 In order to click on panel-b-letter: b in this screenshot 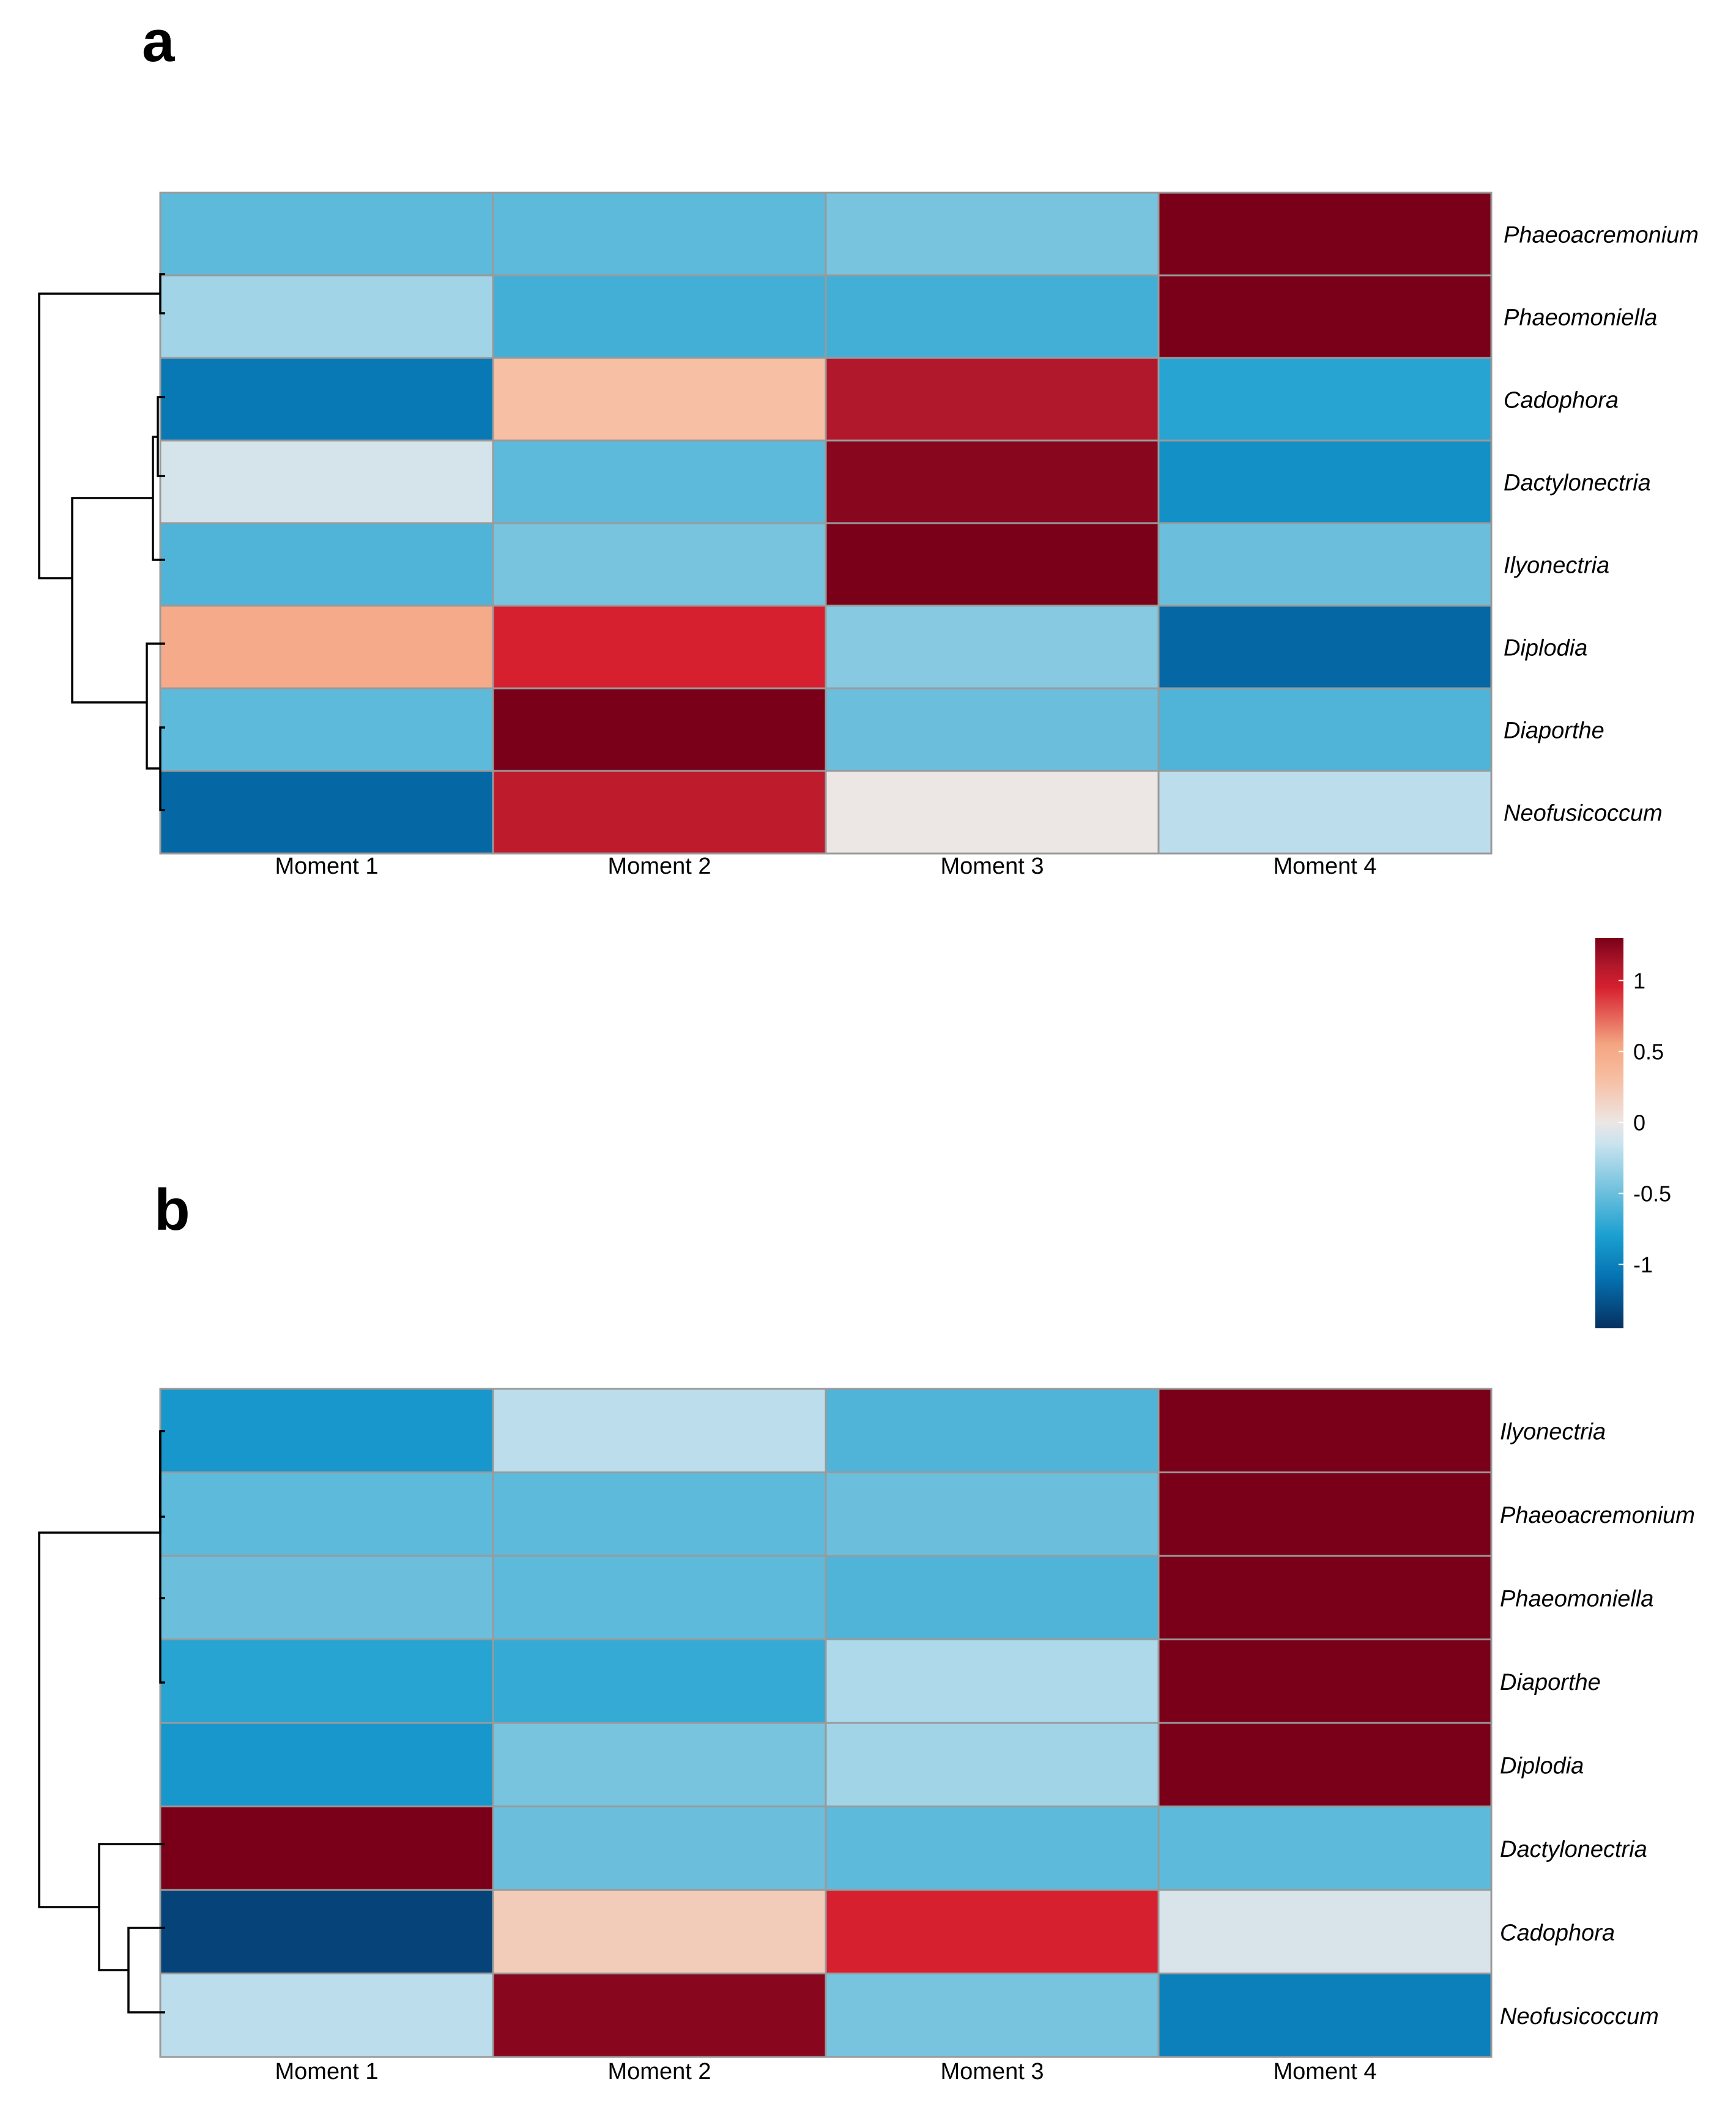, I will do `click(172, 1210)`.